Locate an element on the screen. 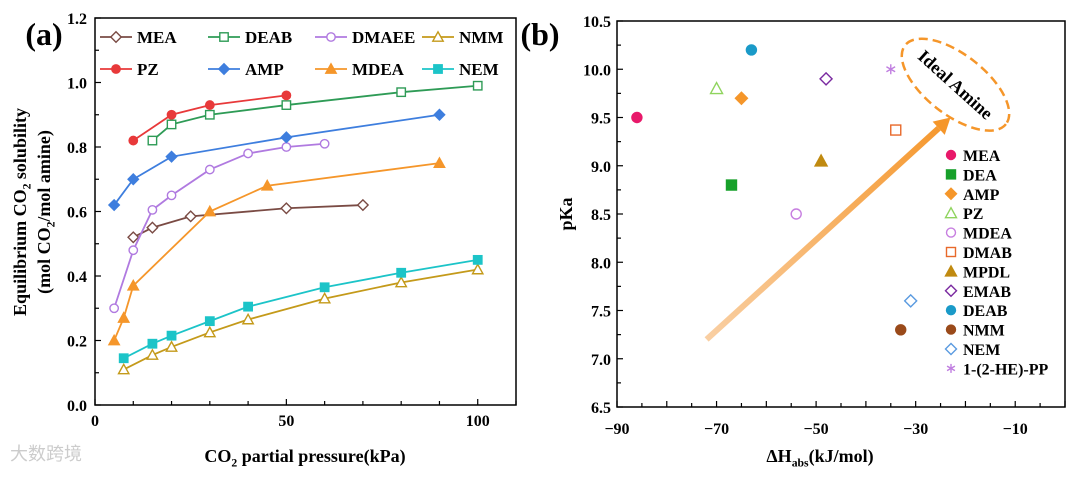  series-nem is located at coordinates (300, 309).